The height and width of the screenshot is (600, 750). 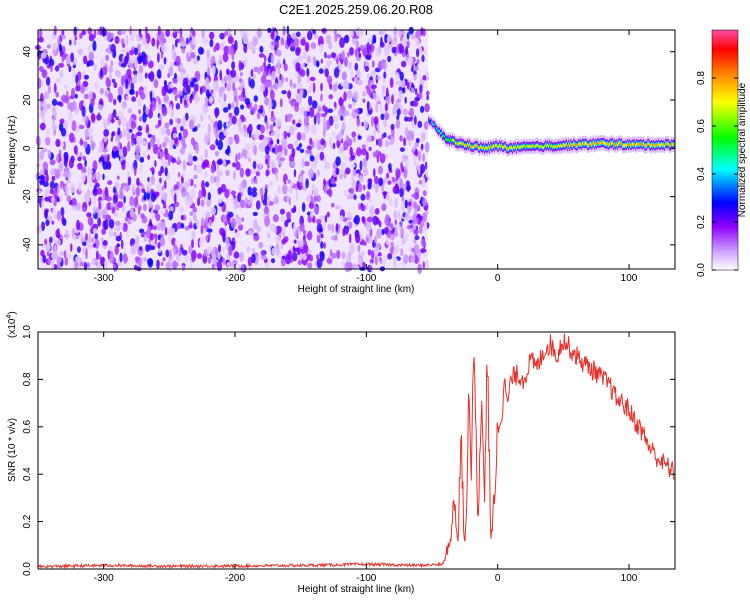 What do you see at coordinates (498, 578) in the screenshot?
I see `x-tick-label: 0` at bounding box center [498, 578].